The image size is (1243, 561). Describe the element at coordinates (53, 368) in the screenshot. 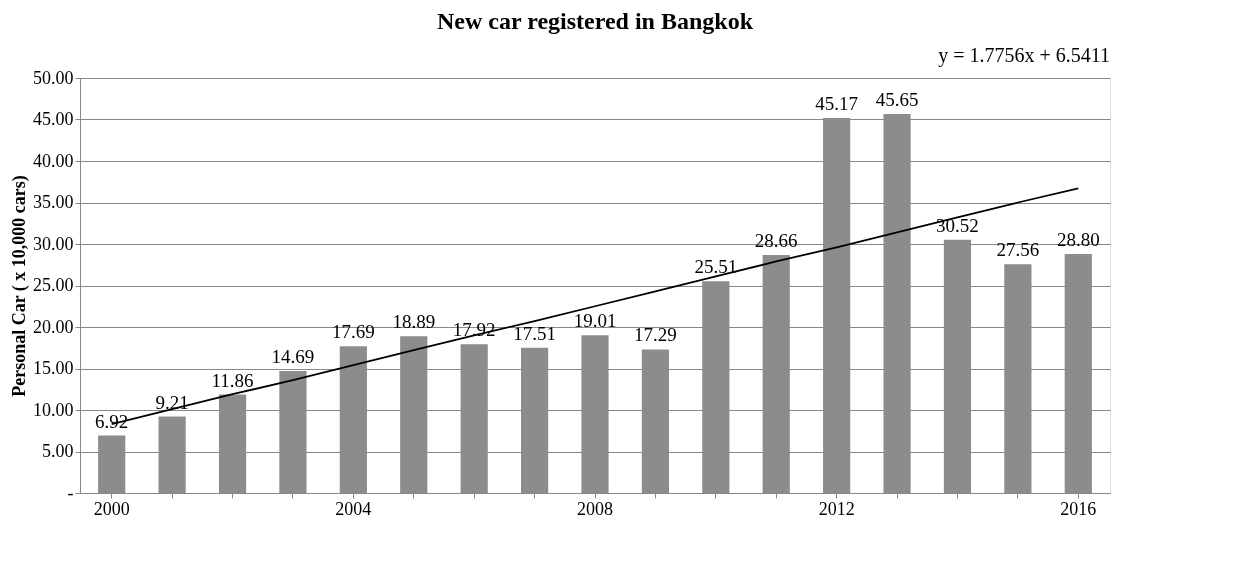

I see `y-tick-label: 15.00` at that location.